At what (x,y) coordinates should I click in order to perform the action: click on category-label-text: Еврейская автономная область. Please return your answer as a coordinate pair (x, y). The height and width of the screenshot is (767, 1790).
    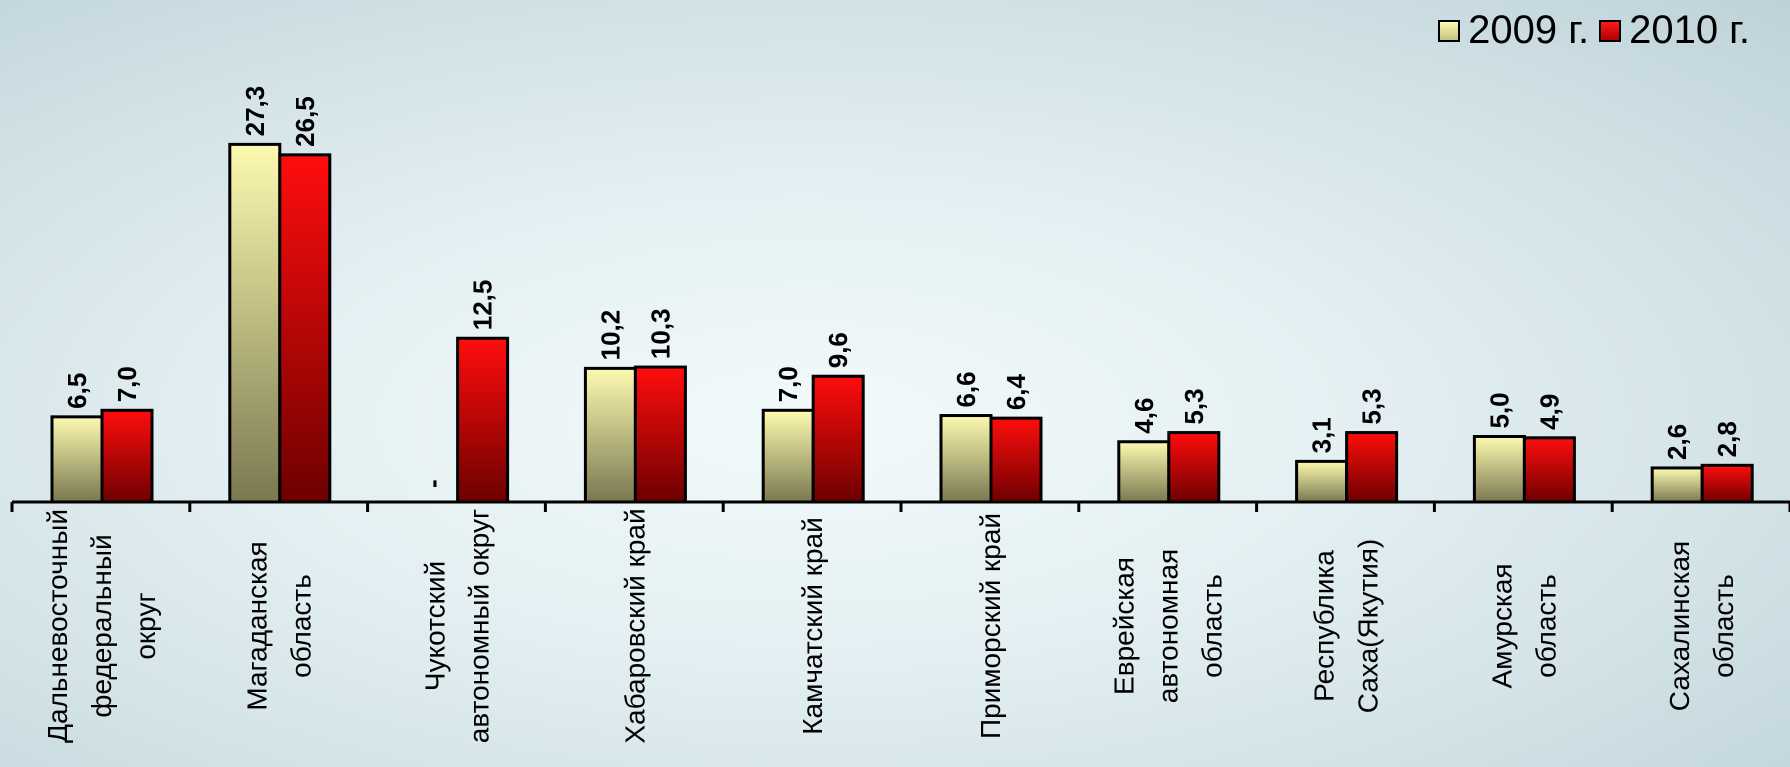
    Looking at the image, I should click on (1168, 626).